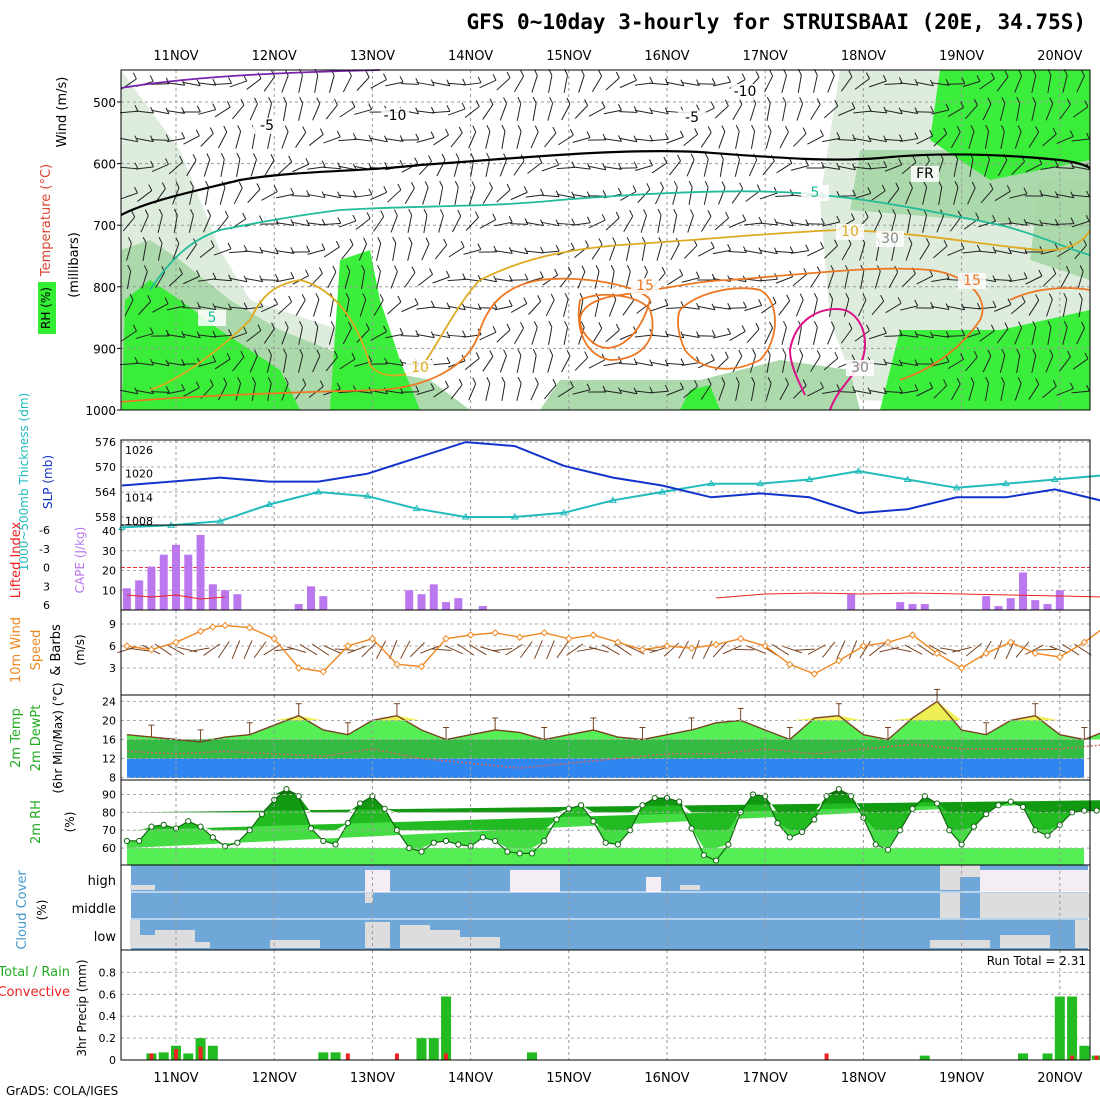  Describe the element at coordinates (495, 841) in the screenshot. I see `rh-marker` at that location.